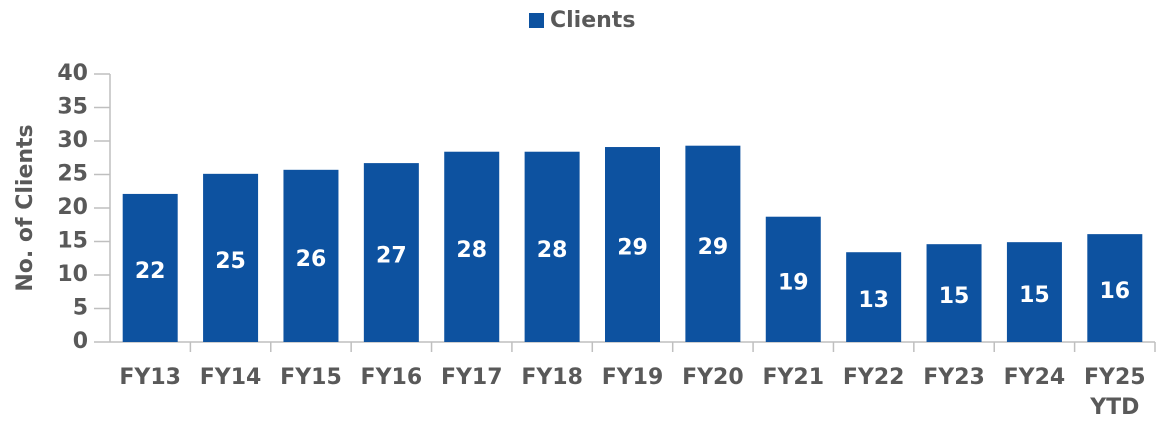  I want to click on y-tick-label: 30, so click(72, 140).